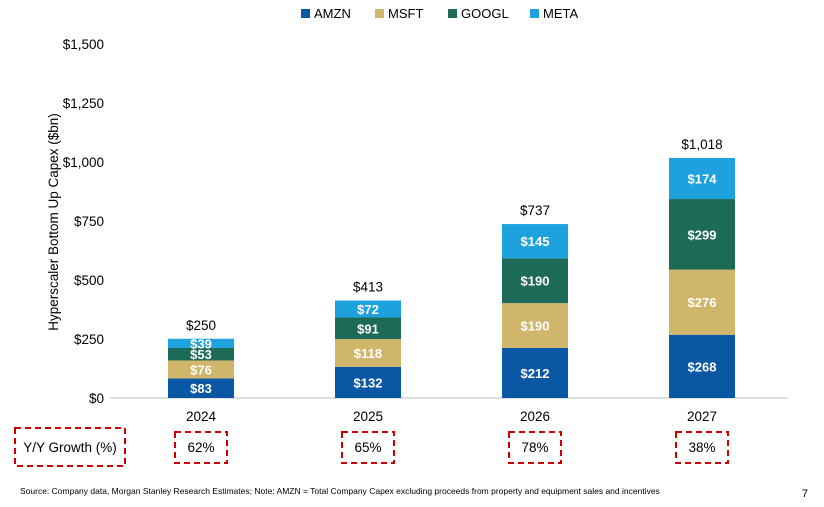 The width and height of the screenshot is (824, 507). I want to click on bar-segment-googl-2025, so click(368, 328).